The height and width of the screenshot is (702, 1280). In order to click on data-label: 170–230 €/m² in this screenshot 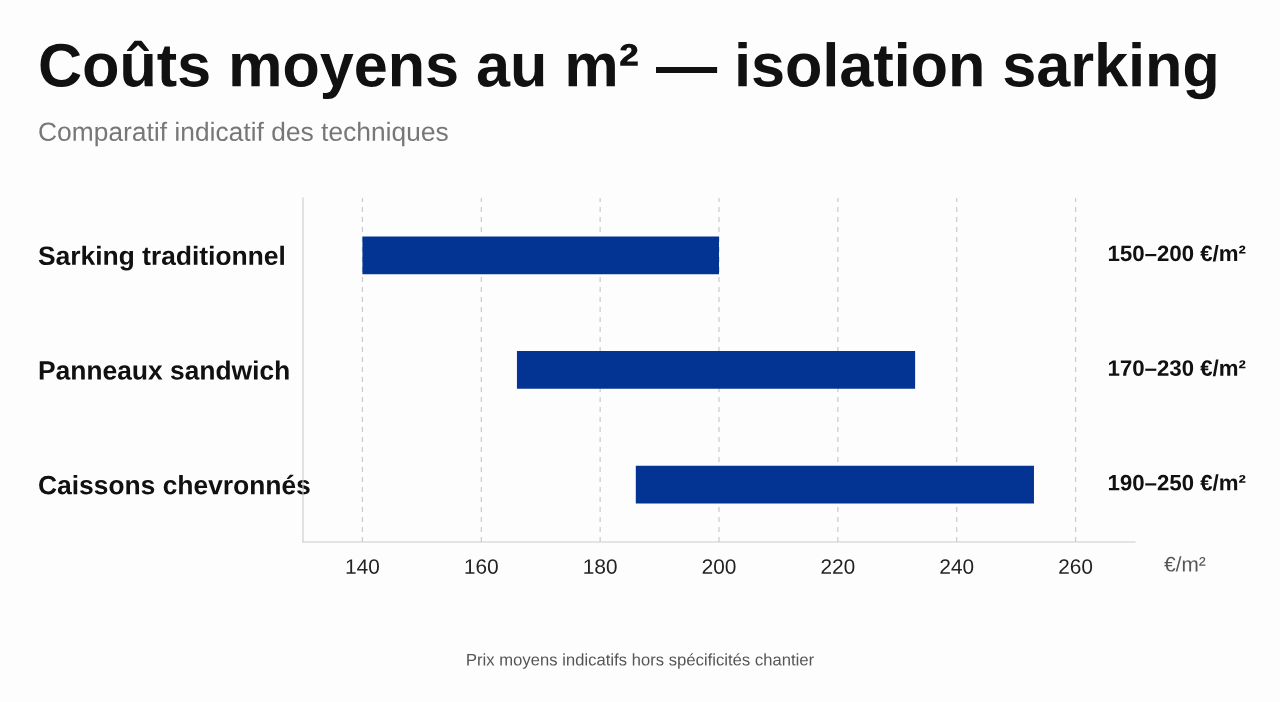, I will do `click(1177, 368)`.